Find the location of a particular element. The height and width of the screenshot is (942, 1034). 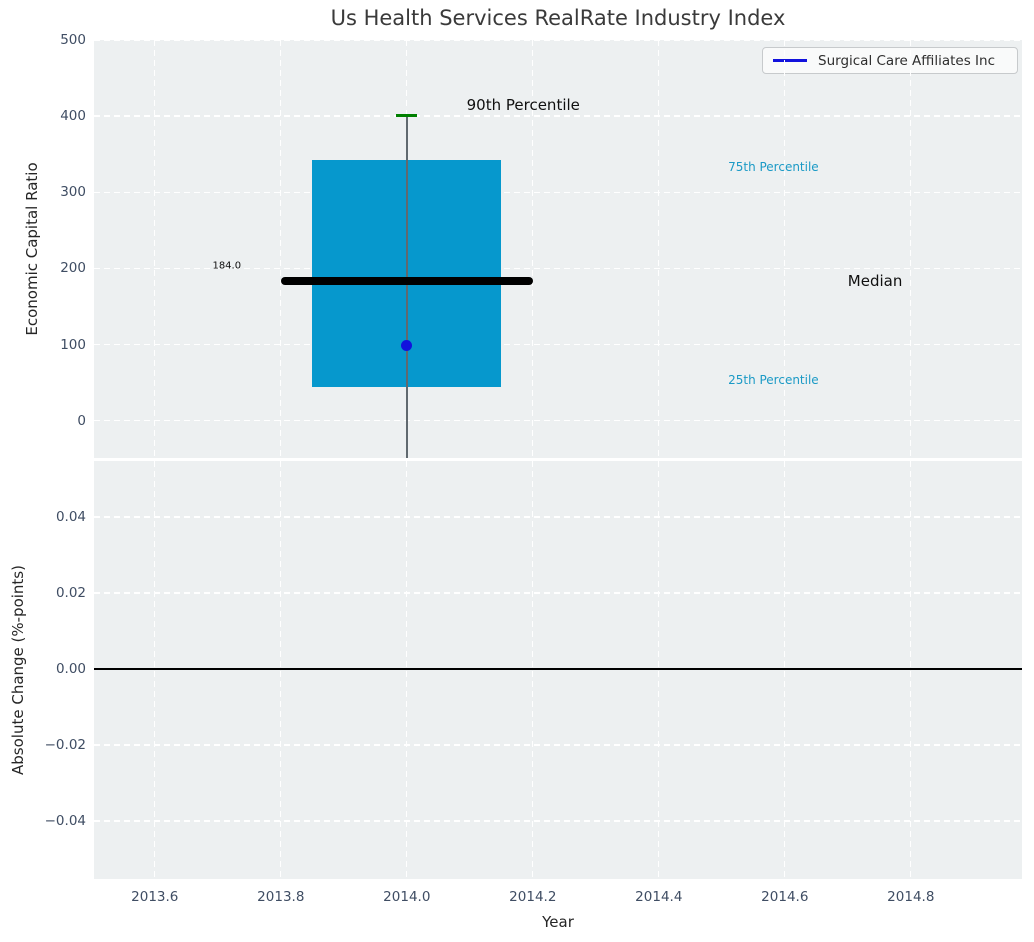

y-tick-label: 300 is located at coordinates (73, 192).